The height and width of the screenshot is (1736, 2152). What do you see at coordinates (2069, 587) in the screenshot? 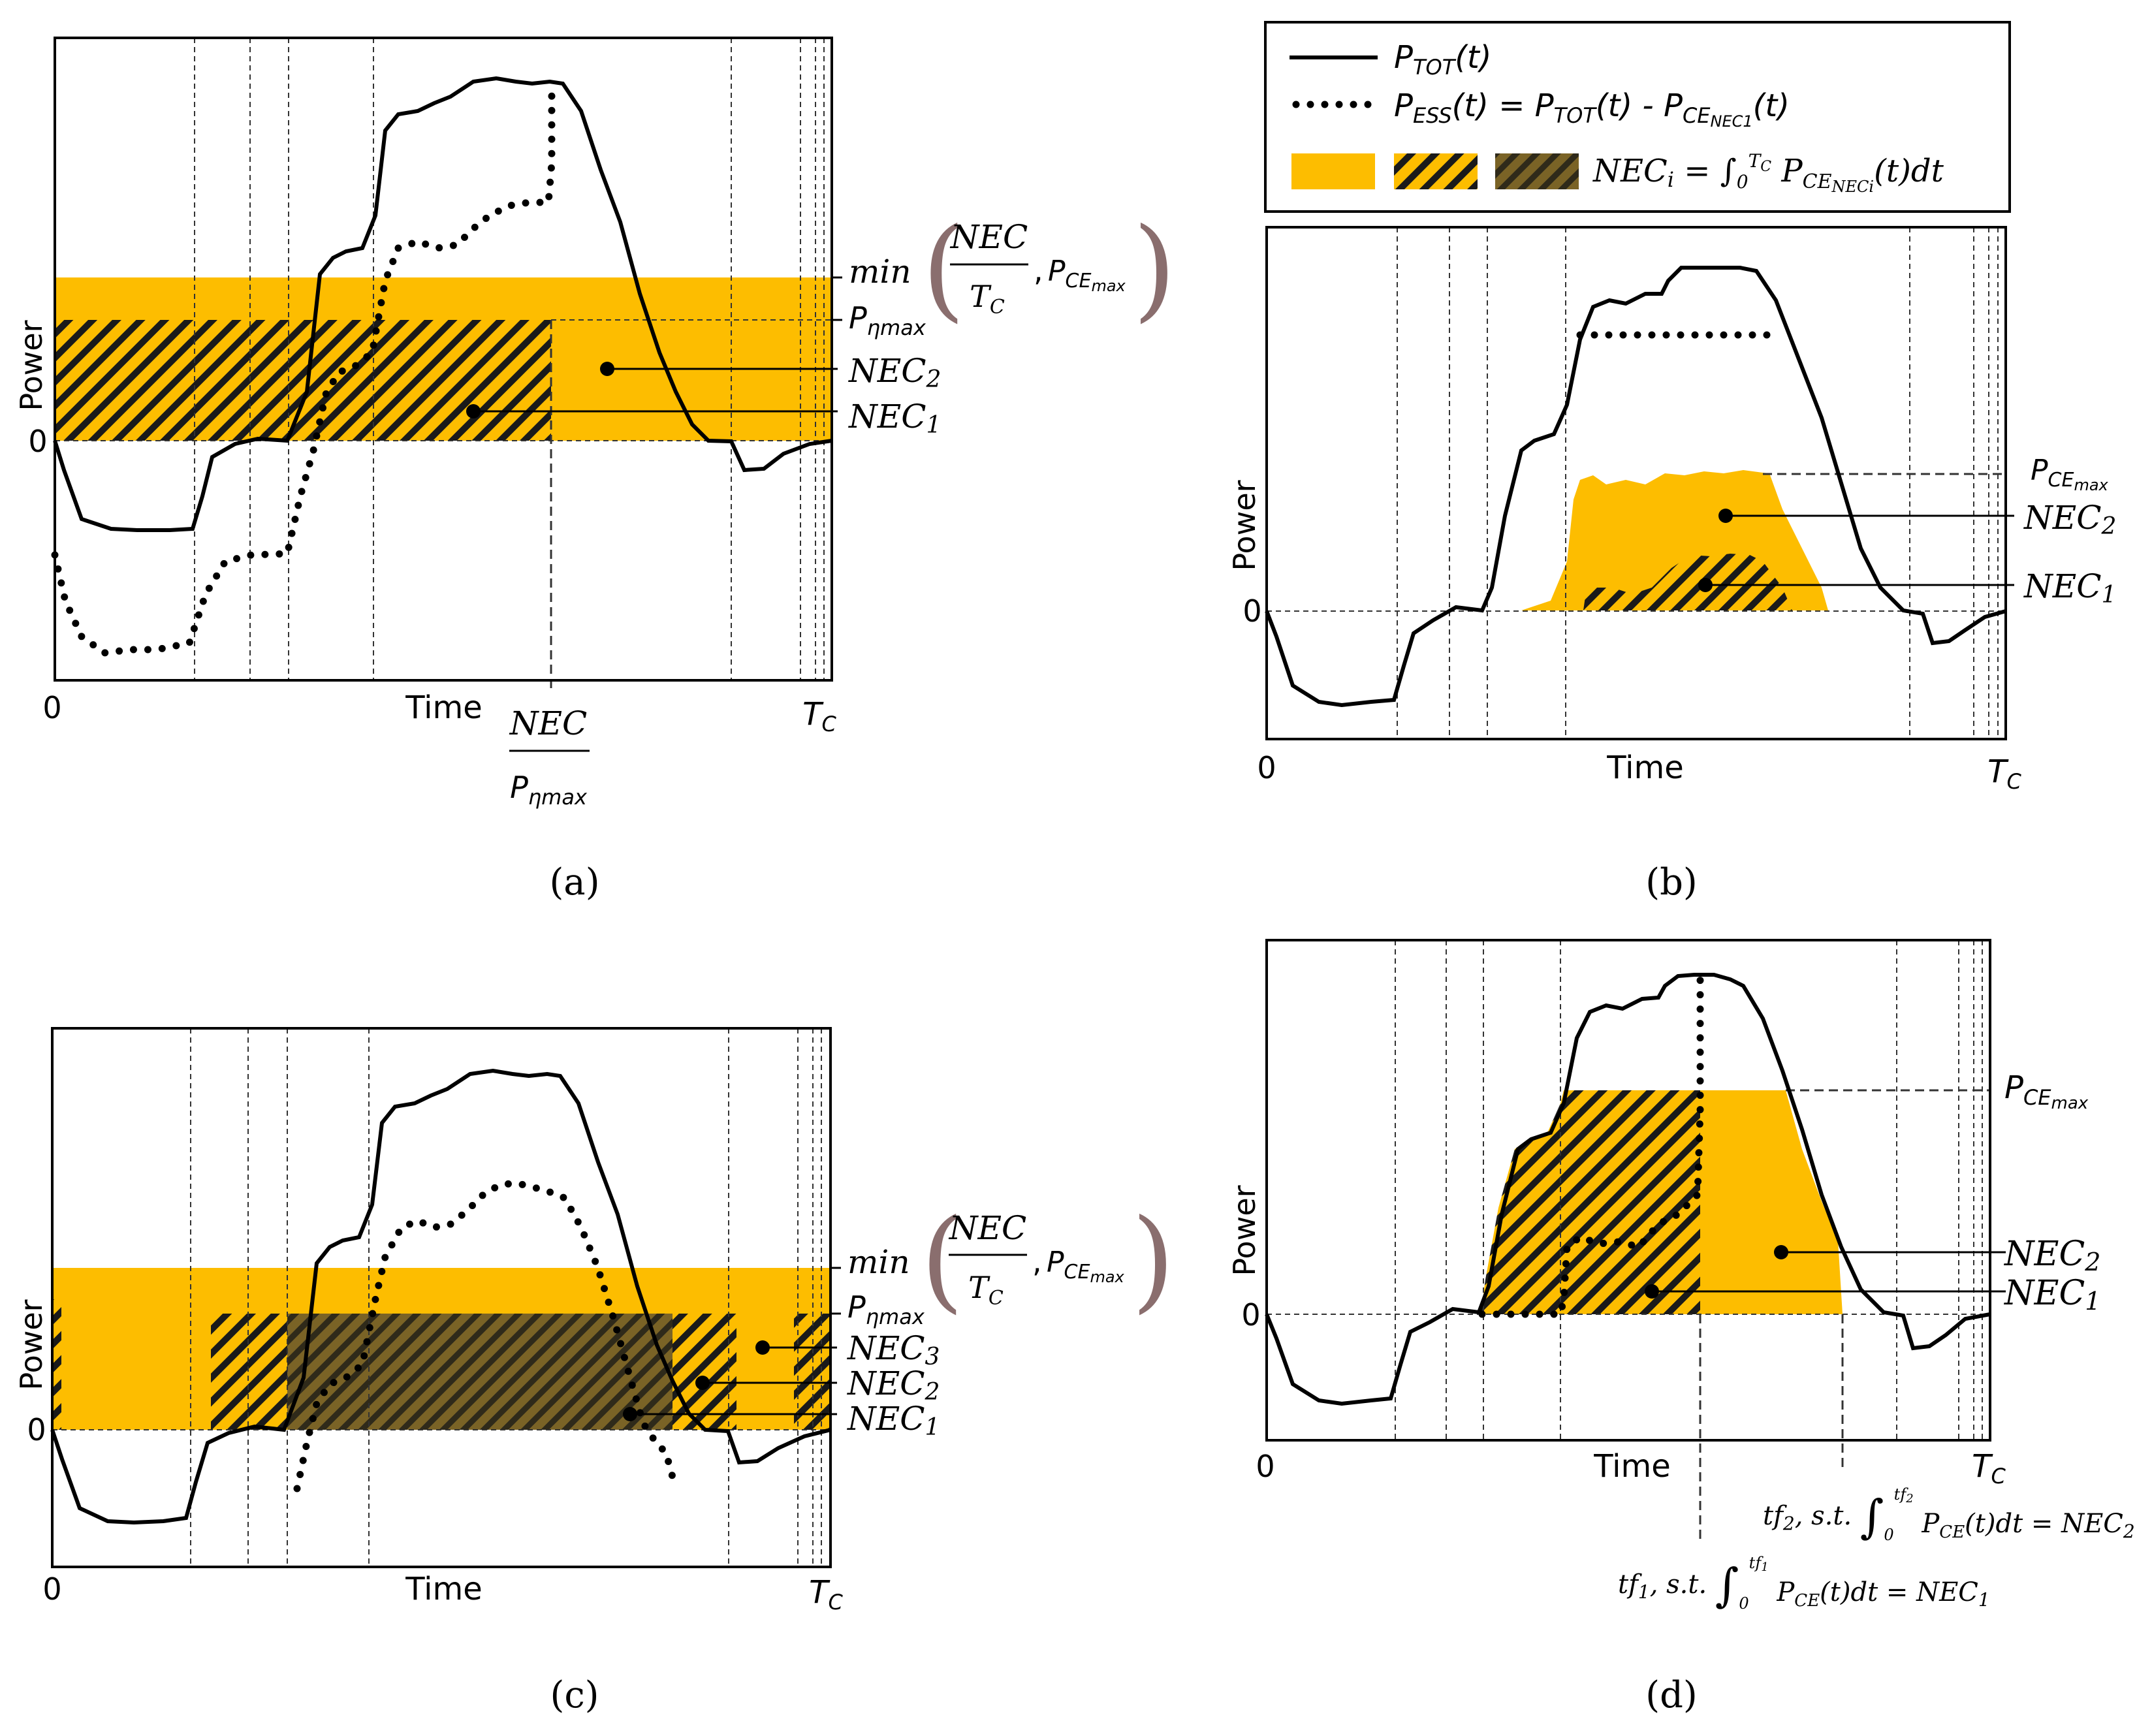
I see `nec1-label-b: NEC1` at bounding box center [2069, 587].